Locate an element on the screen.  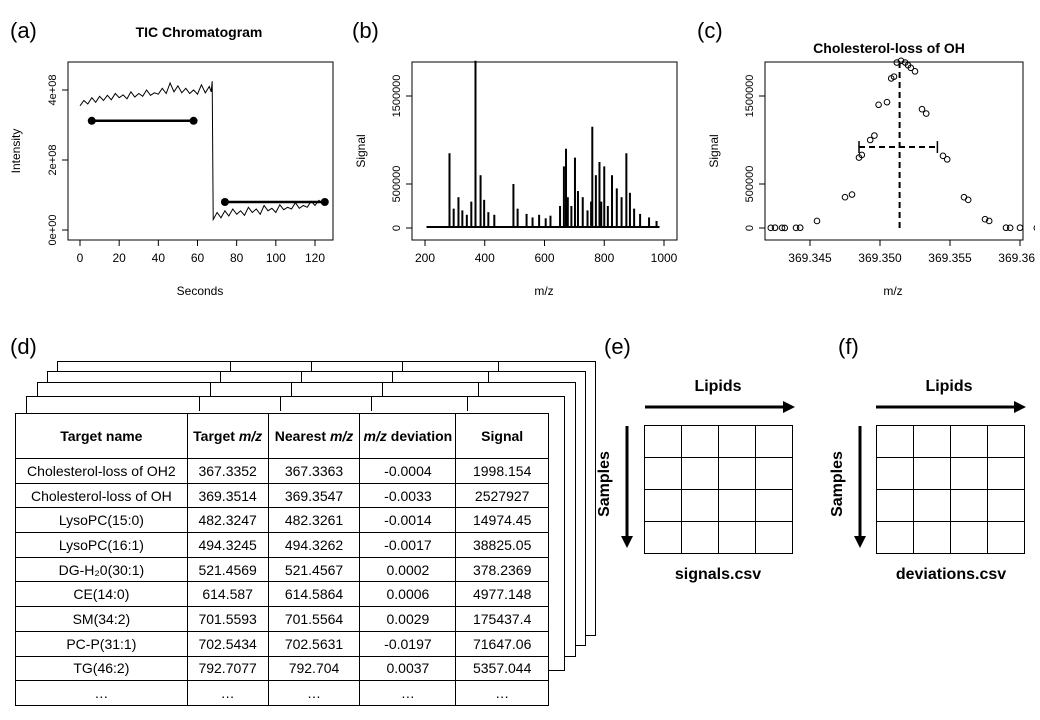
cell-nearest-mz: 702.5631 is located at coordinates (314, 643).